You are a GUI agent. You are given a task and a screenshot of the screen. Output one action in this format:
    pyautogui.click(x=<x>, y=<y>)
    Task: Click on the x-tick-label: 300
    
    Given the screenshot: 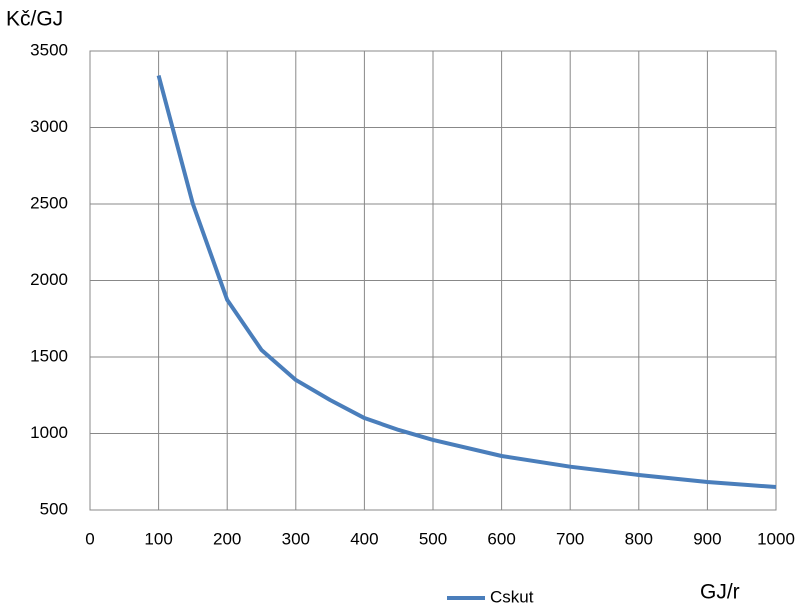 What is the action you would take?
    pyautogui.click(x=296, y=538)
    